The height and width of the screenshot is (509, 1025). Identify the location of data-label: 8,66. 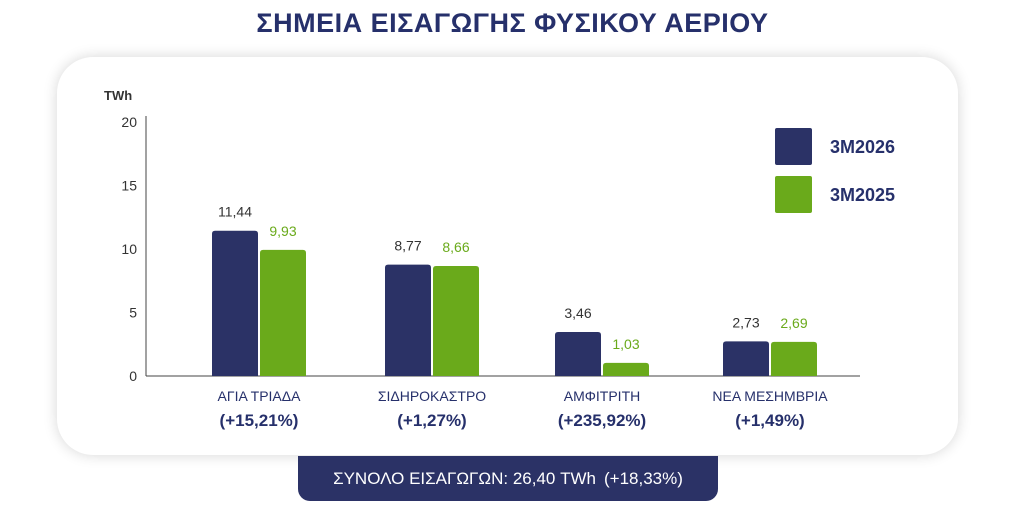
(455, 247).